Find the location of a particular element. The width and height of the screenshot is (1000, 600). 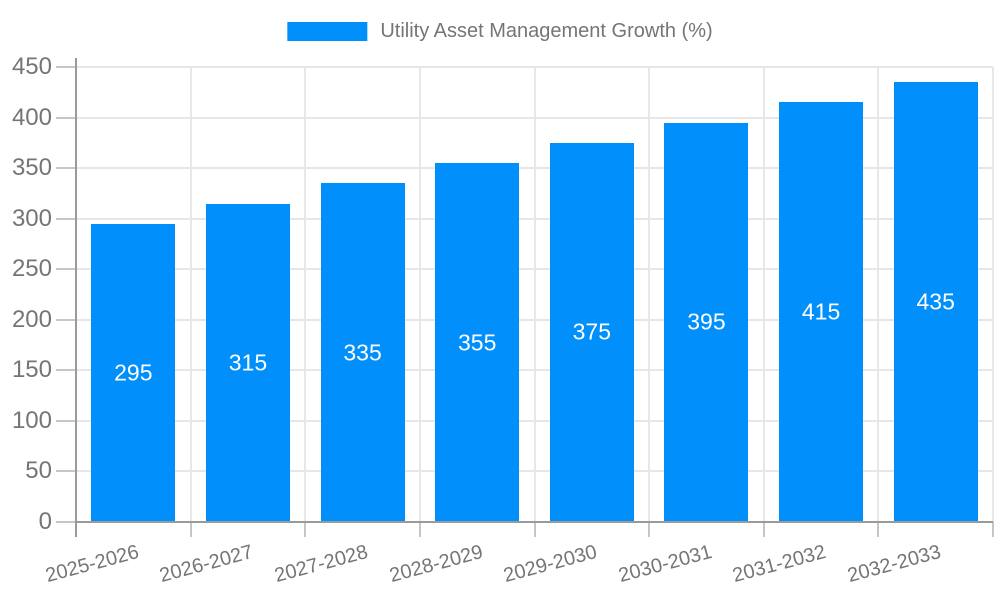

bar: 375 is located at coordinates (591, 332).